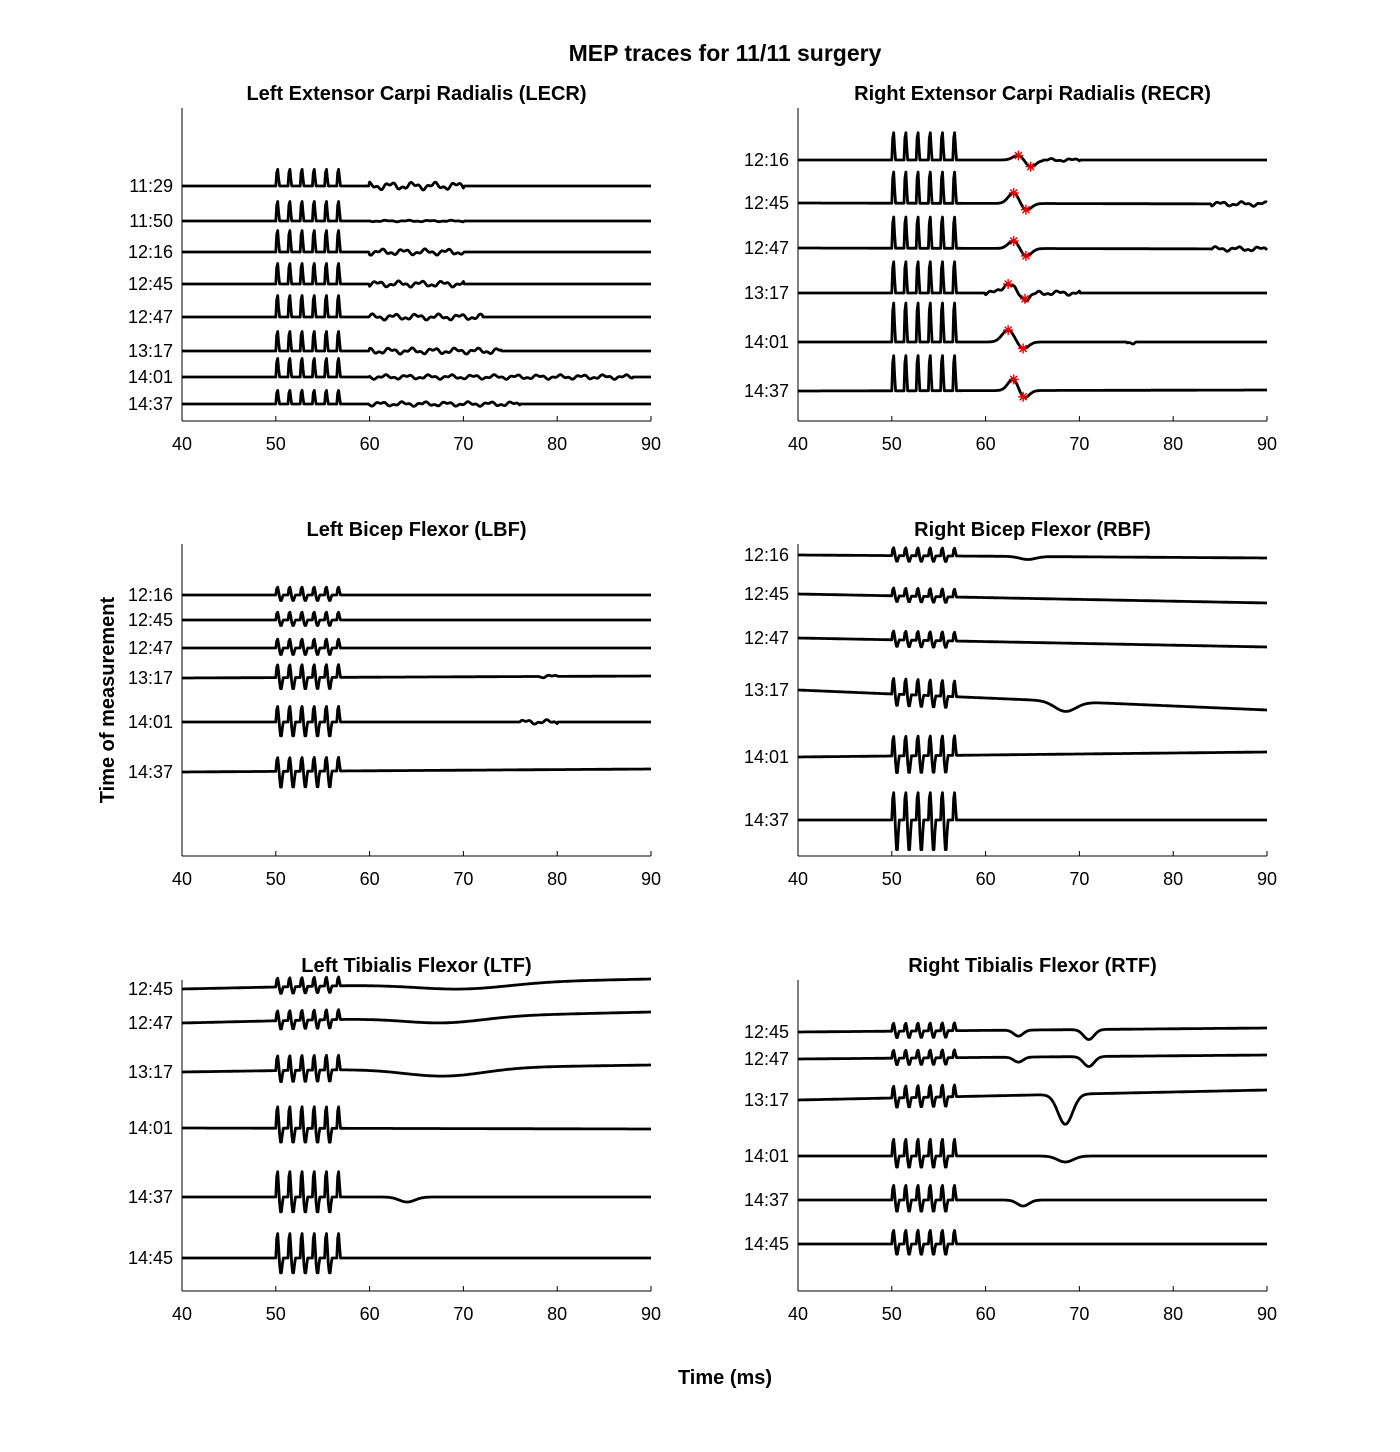 The image size is (1400, 1452). Describe the element at coordinates (151, 221) in the screenshot. I see `y-tick-label: 11:50` at that location.